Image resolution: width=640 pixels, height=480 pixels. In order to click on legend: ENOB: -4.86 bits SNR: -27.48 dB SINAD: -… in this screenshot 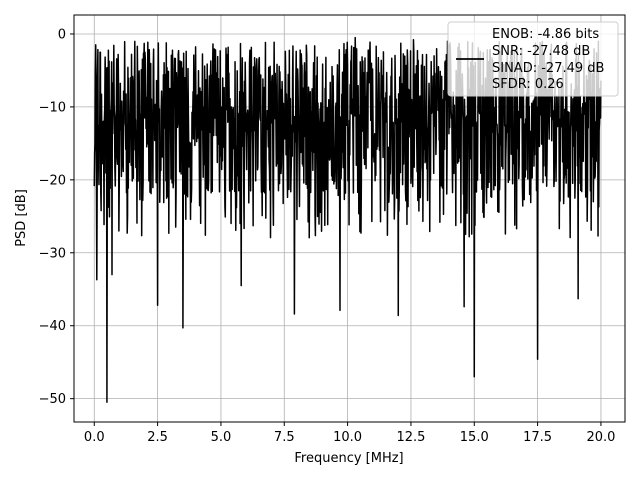, I will do `click(533, 59)`.